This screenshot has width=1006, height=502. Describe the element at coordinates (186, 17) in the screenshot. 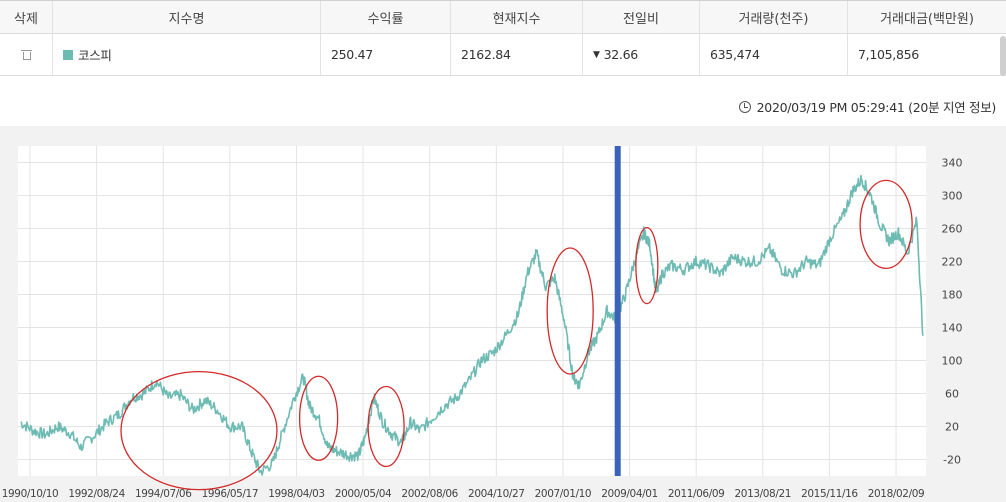

I see `header-index-name: 지수명` at that location.